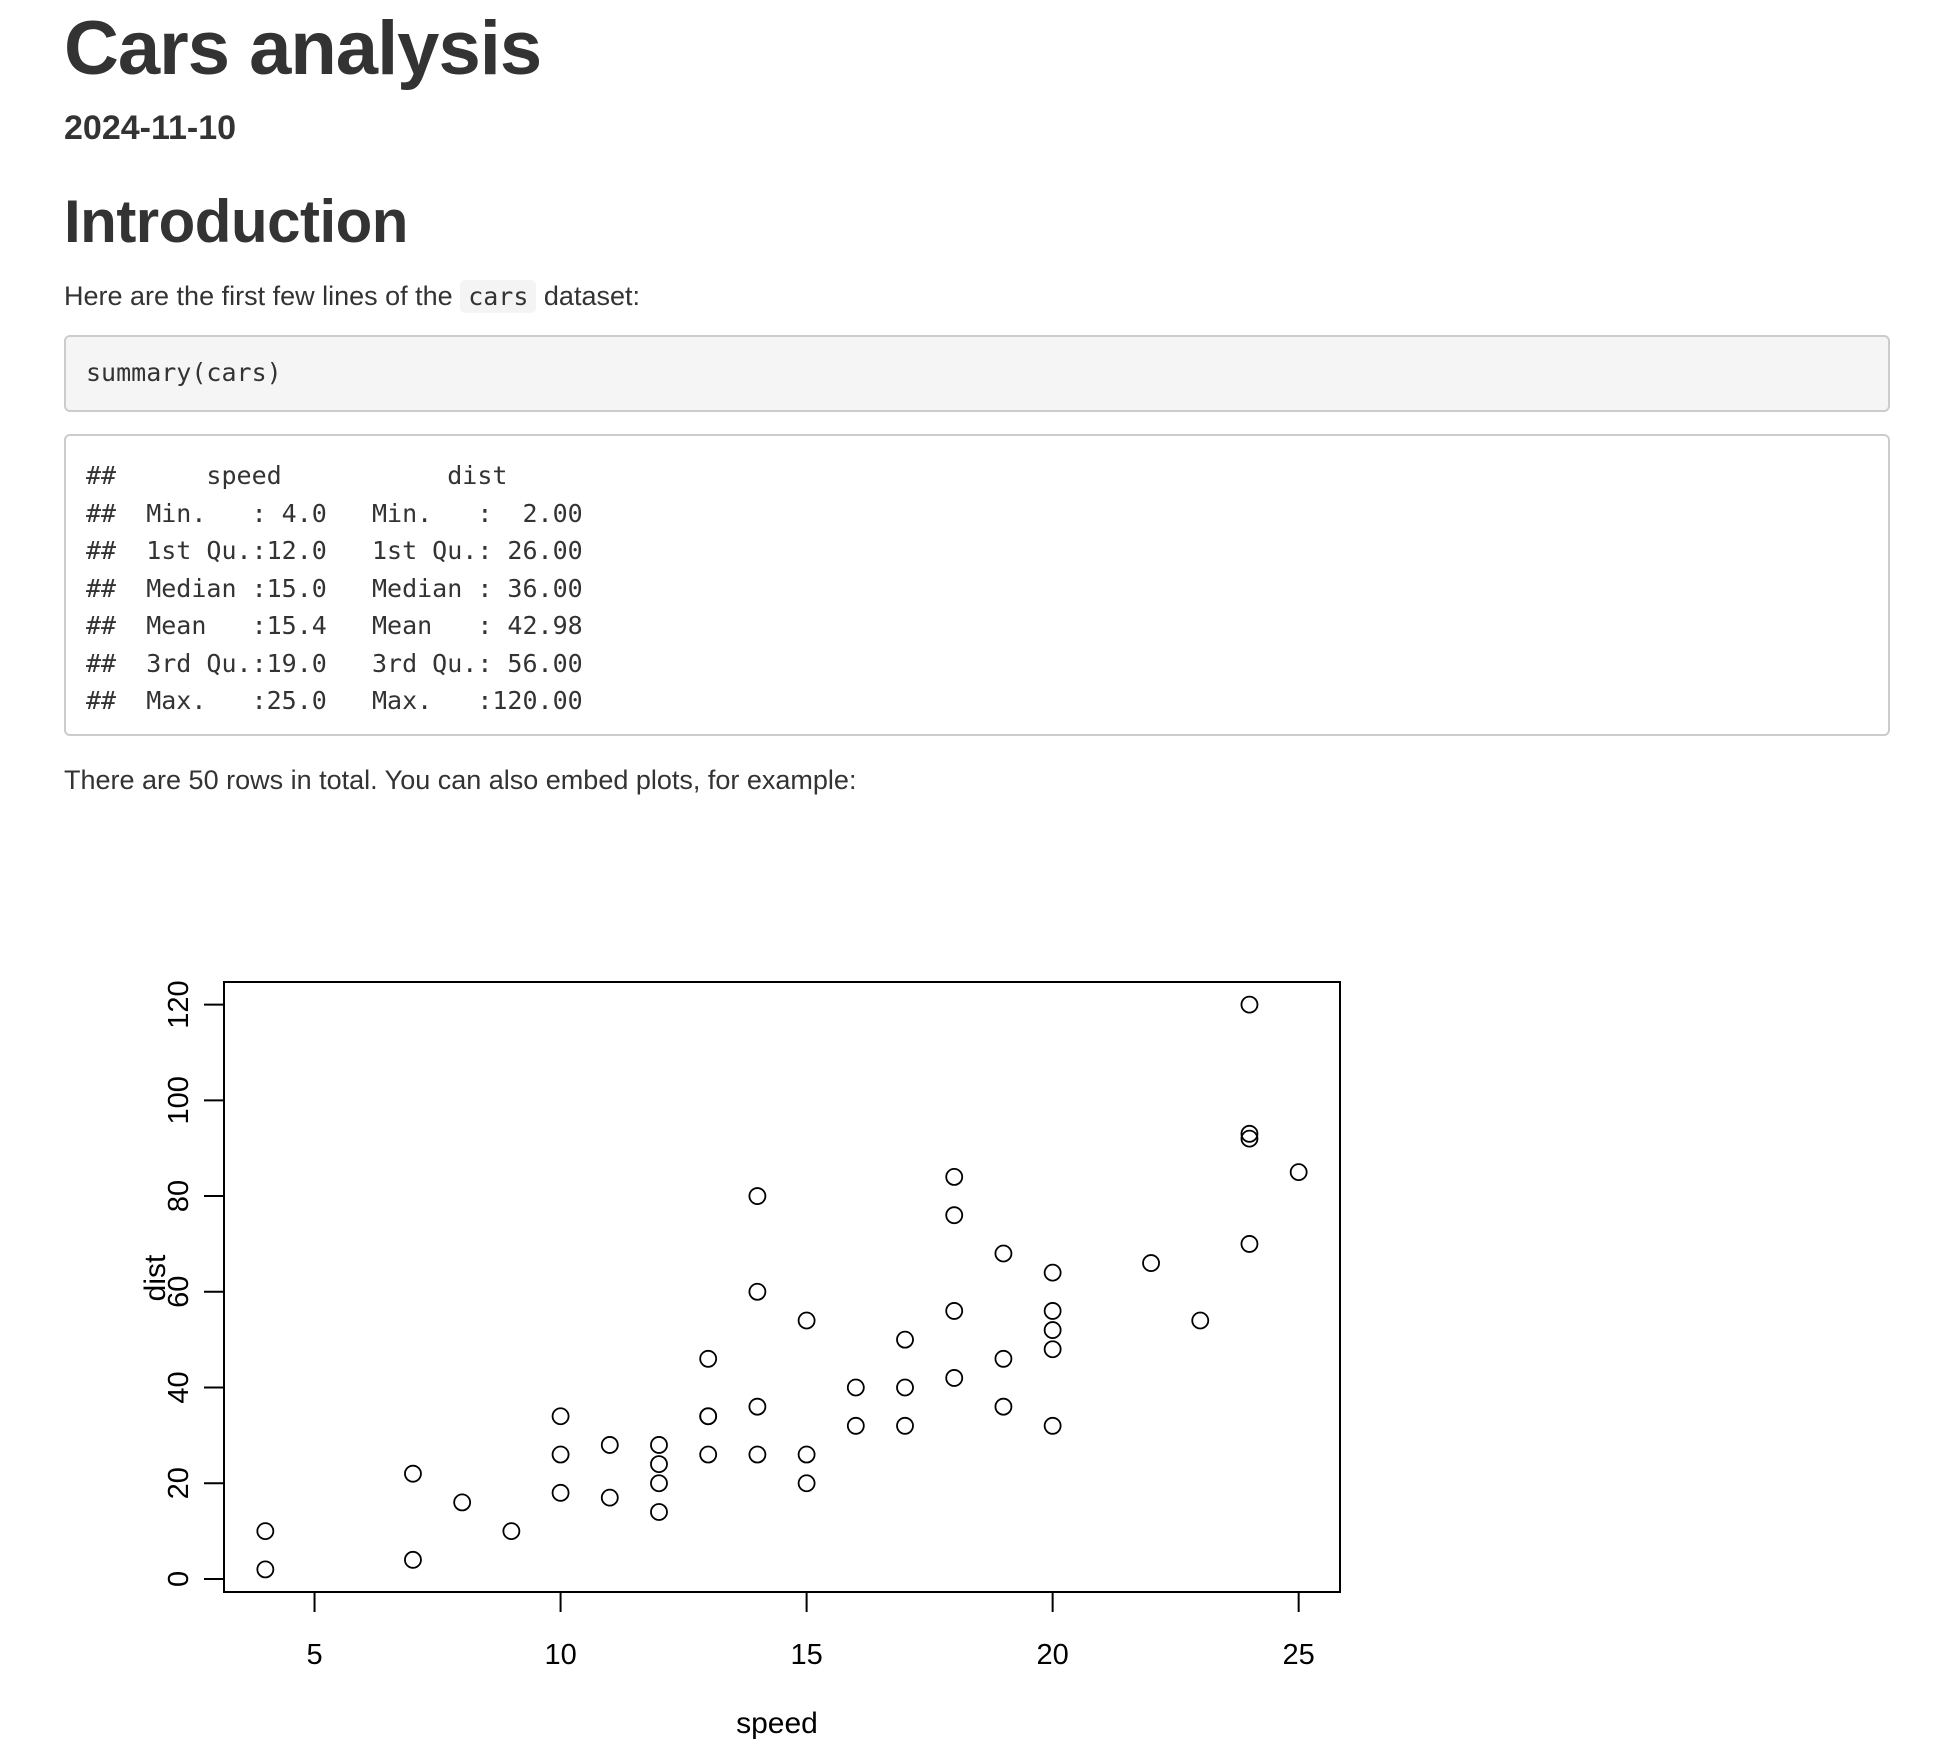  What do you see at coordinates (303, 48) in the screenshot?
I see `page-title: Cars analysis` at bounding box center [303, 48].